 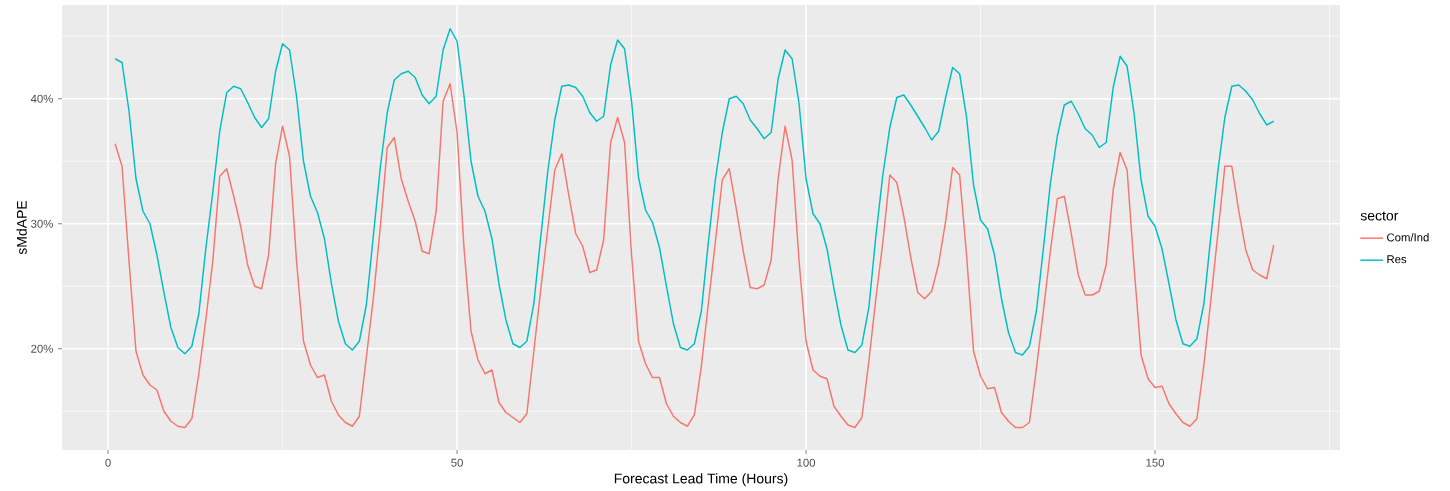 I want to click on x-tick-label: 100, so click(x=806, y=462).